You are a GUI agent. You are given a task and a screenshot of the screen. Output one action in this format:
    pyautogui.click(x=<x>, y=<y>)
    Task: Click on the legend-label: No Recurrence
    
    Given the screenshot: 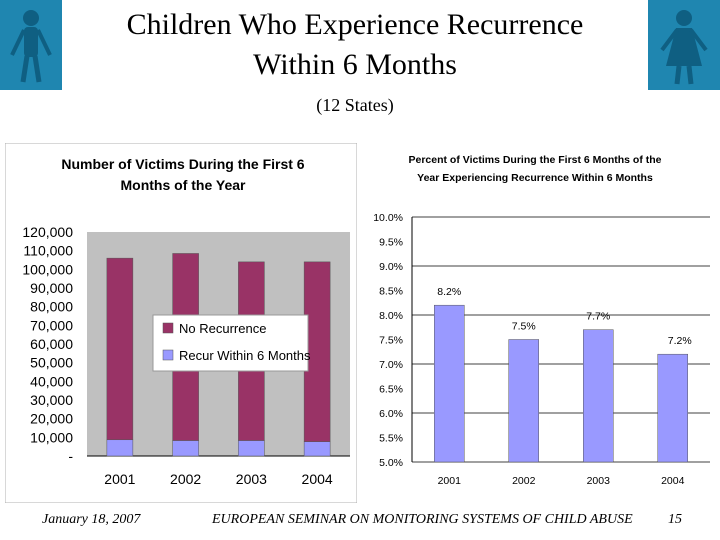 What is the action you would take?
    pyautogui.click(x=222, y=328)
    